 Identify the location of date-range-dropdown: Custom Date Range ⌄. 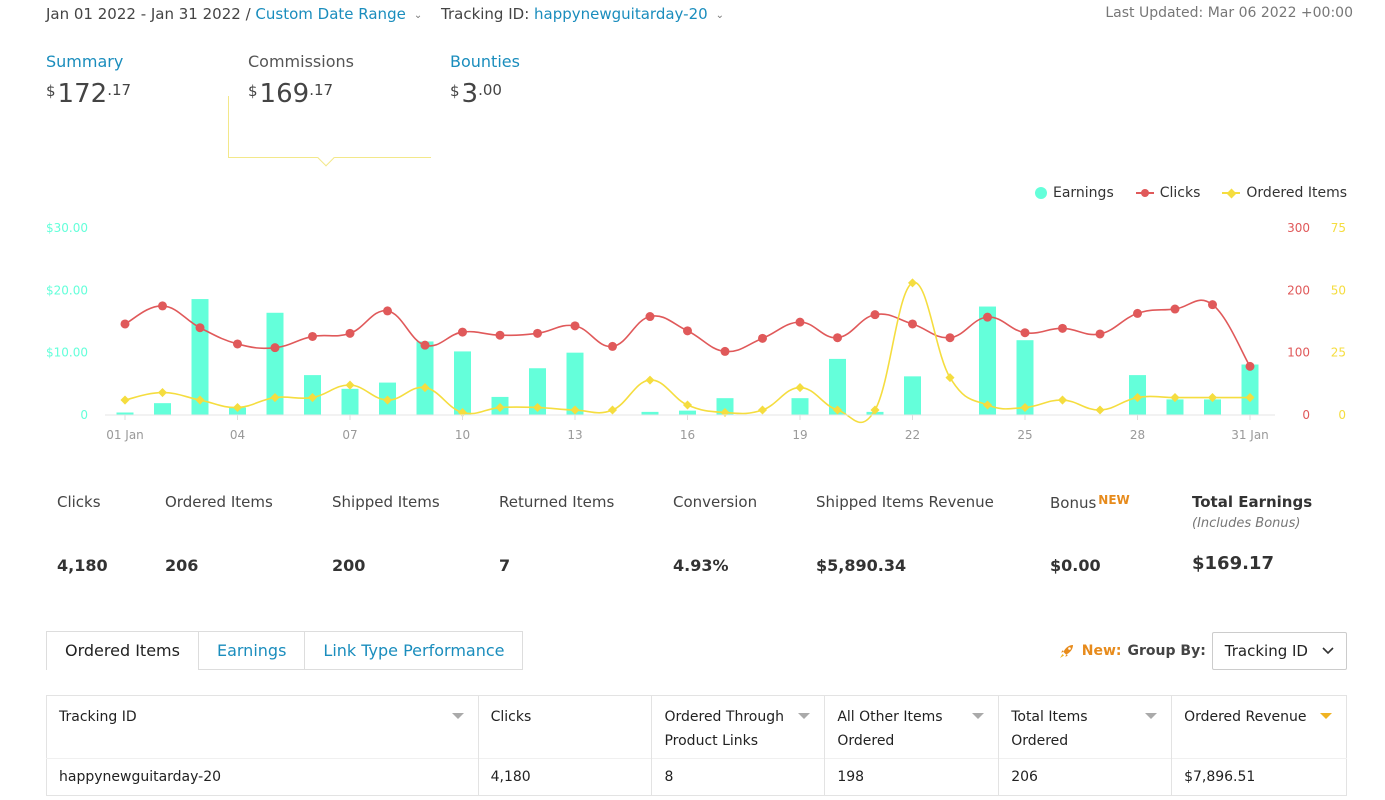
(338, 14).